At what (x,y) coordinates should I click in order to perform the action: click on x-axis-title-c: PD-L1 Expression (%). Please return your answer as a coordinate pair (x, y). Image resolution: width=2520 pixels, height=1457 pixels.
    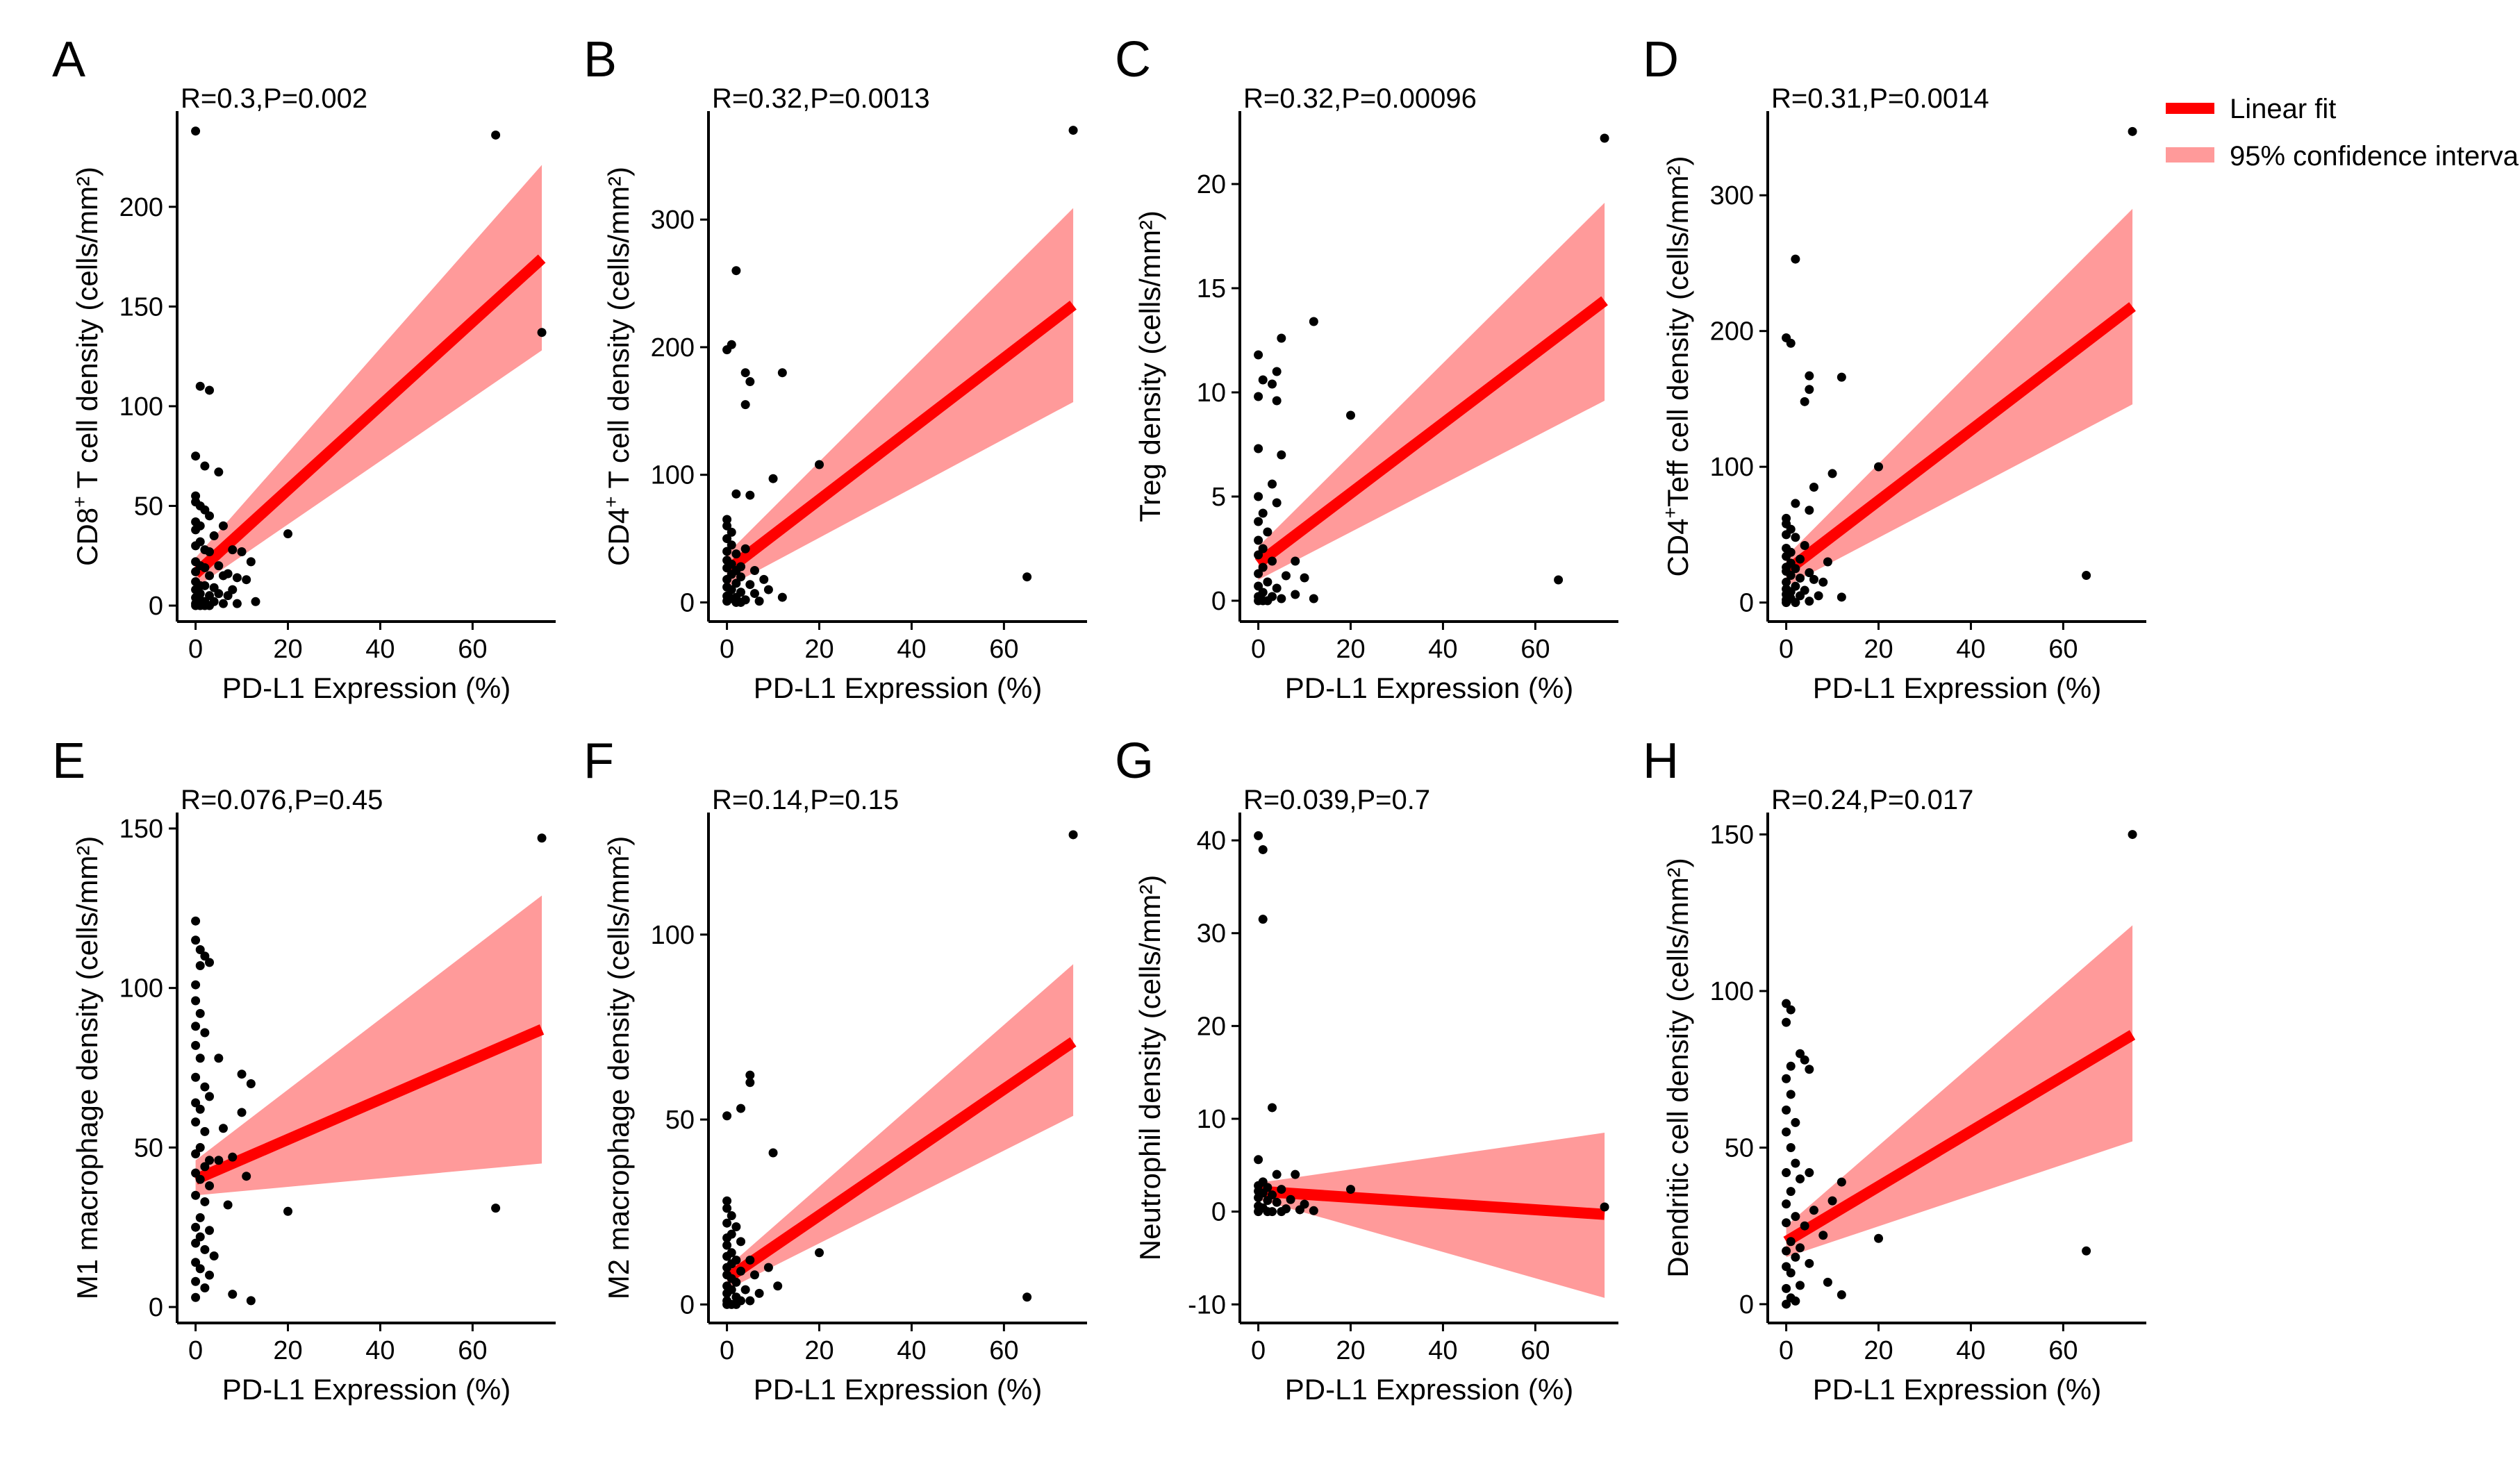
    Looking at the image, I should click on (1429, 688).